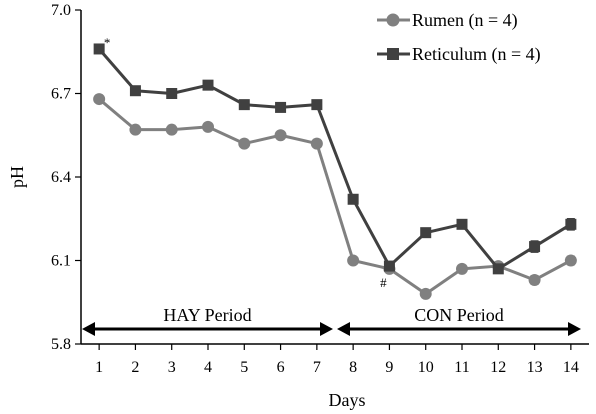 This screenshot has width=596, height=414. I want to click on y-axis-title: pH, so click(17, 177).